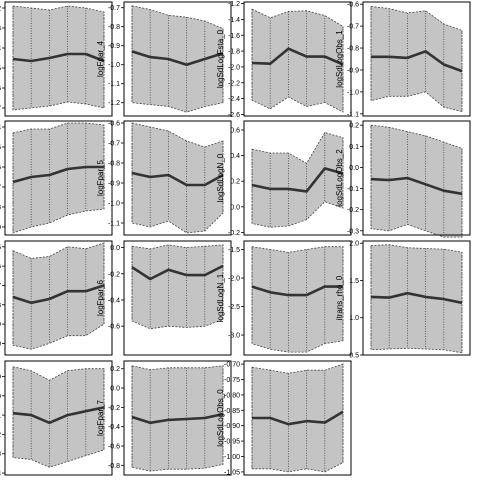  I want to click on panel: 0.2 0.0 -0.2 -0.4 -0.6 -0.8 logFpar_7, so click(164, 418).